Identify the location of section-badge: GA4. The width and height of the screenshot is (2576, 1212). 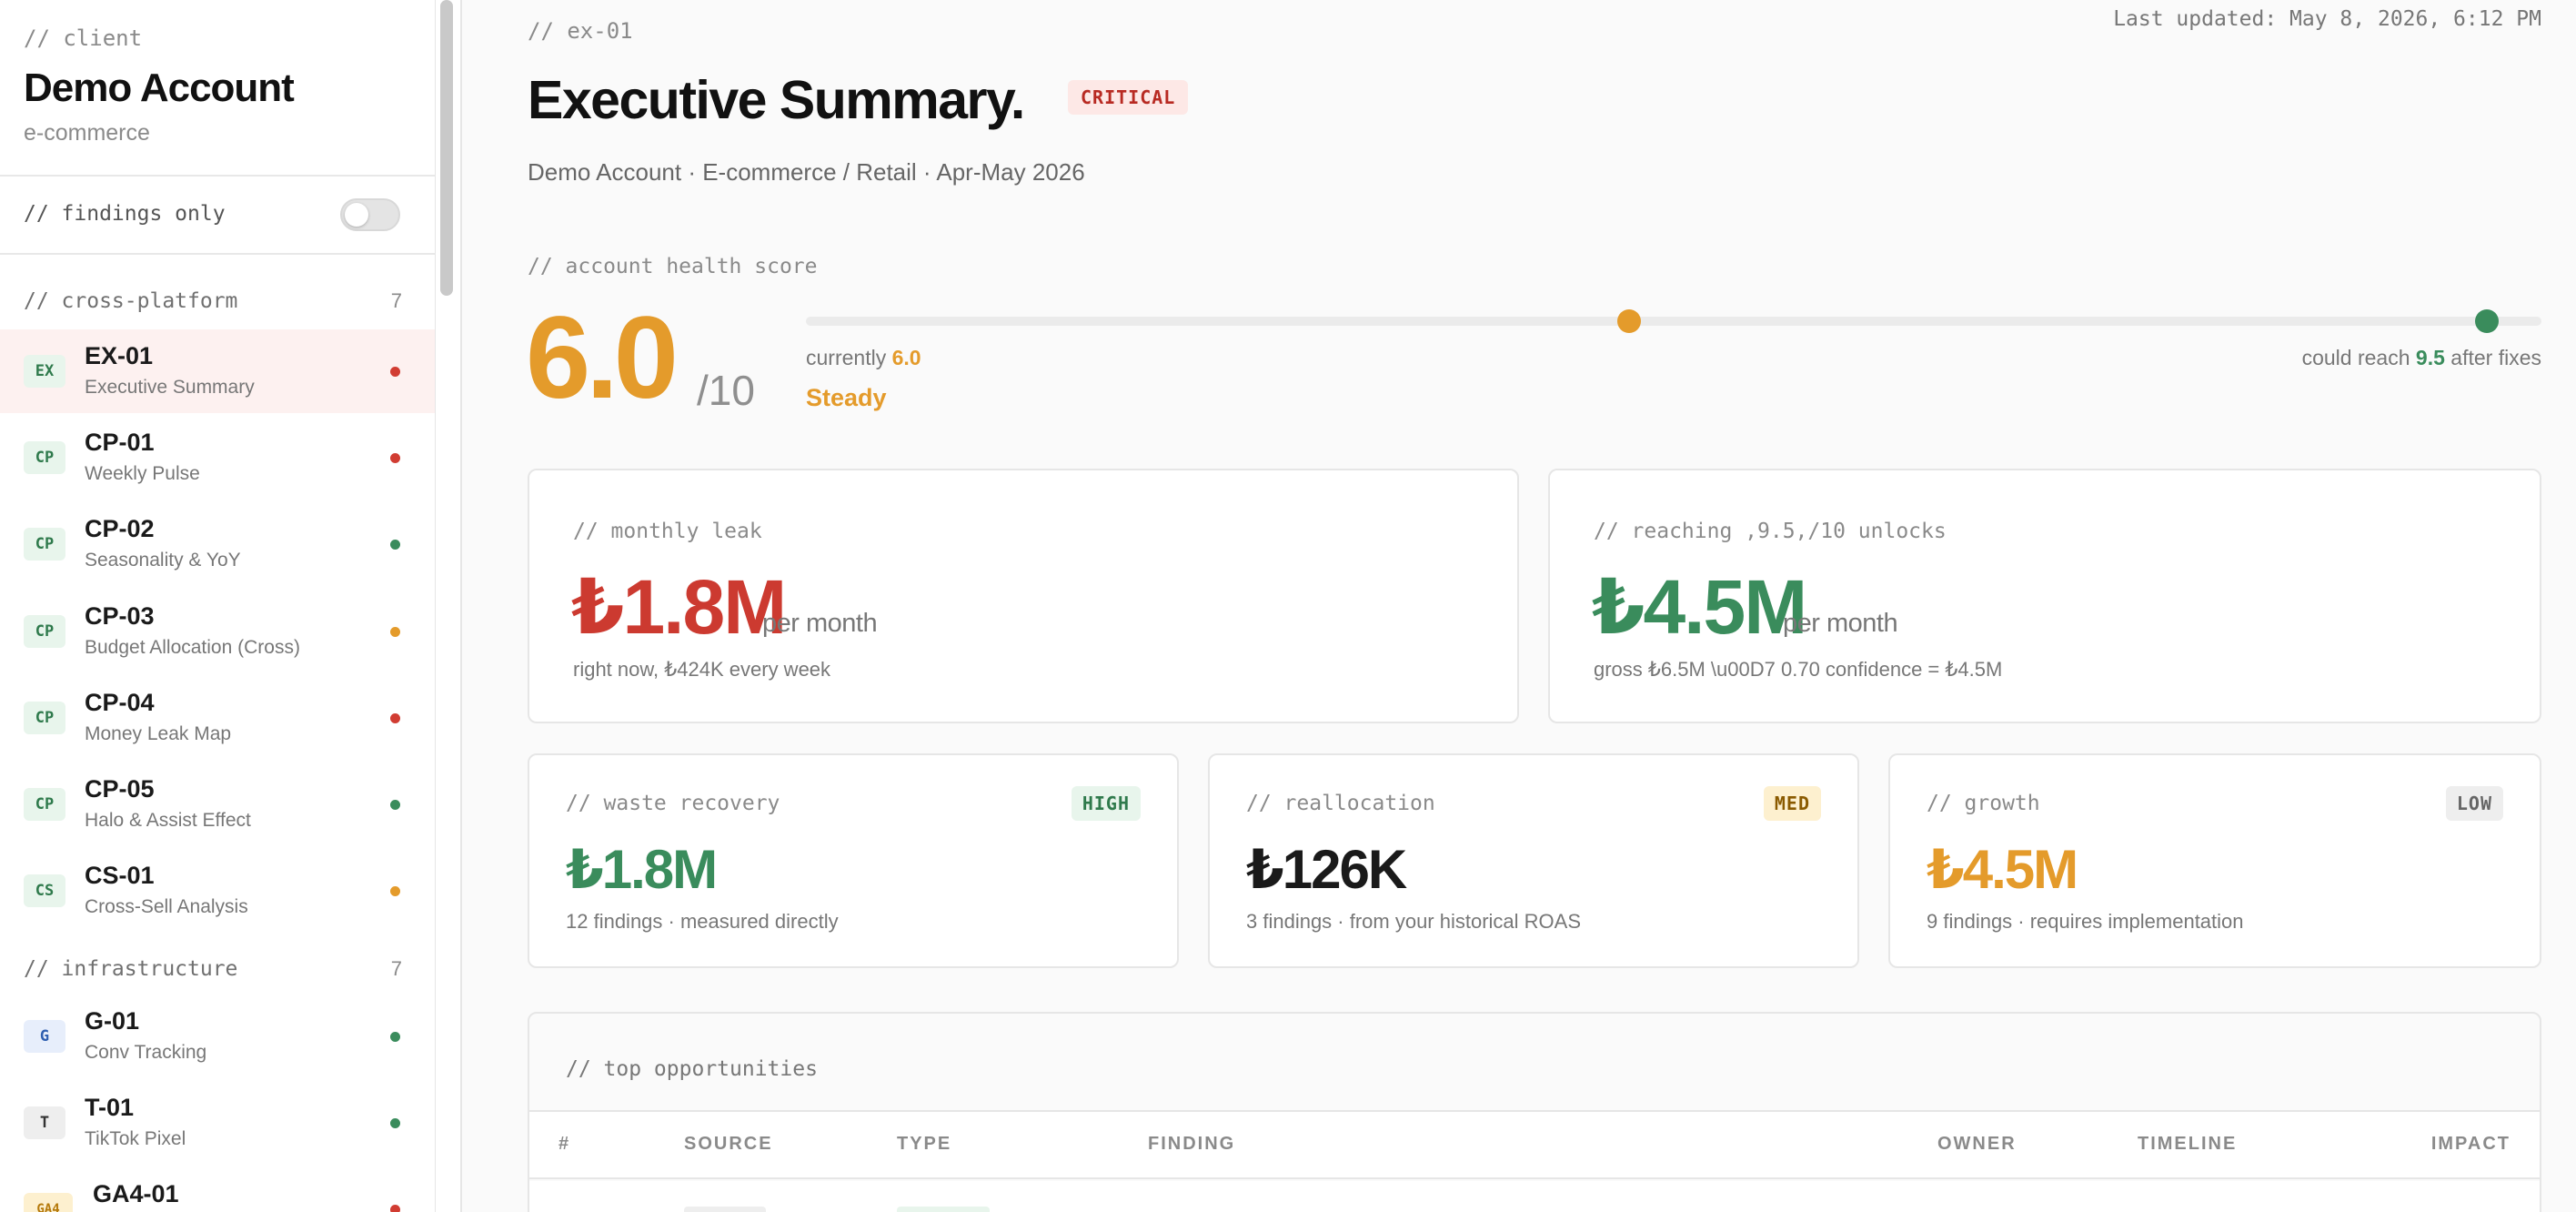
(48, 1203).